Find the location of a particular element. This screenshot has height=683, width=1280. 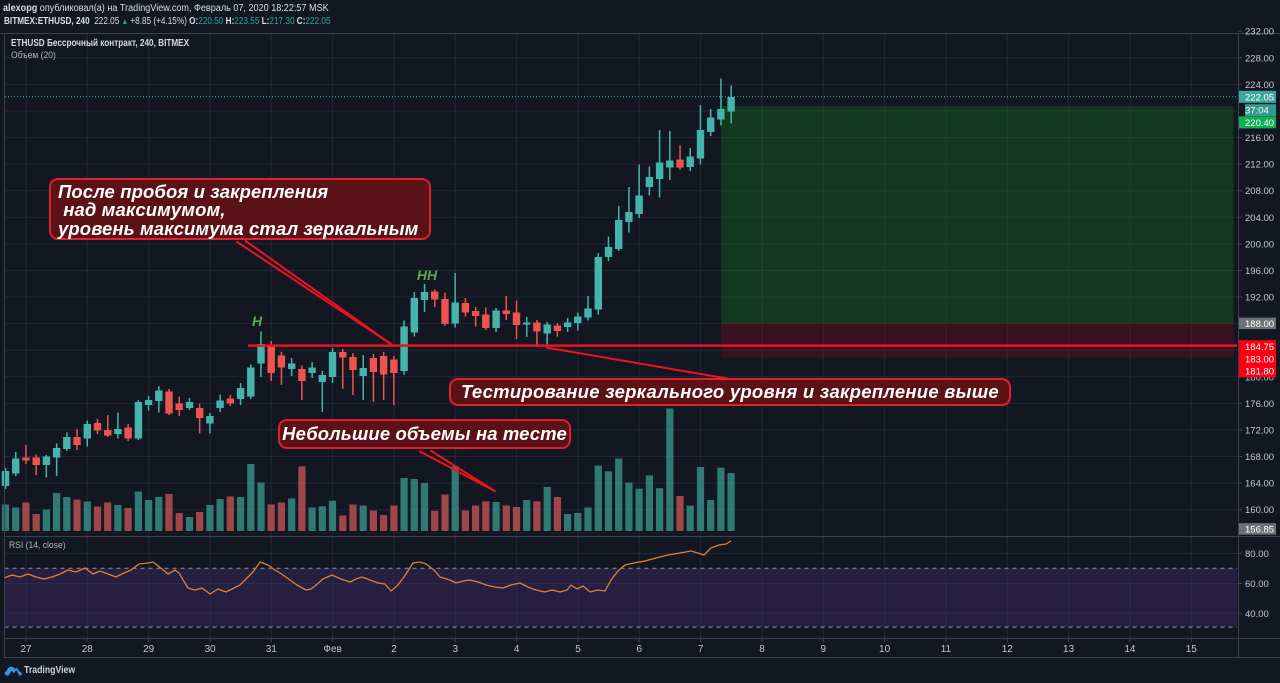

svg-text: 4 is located at coordinates (517, 649).